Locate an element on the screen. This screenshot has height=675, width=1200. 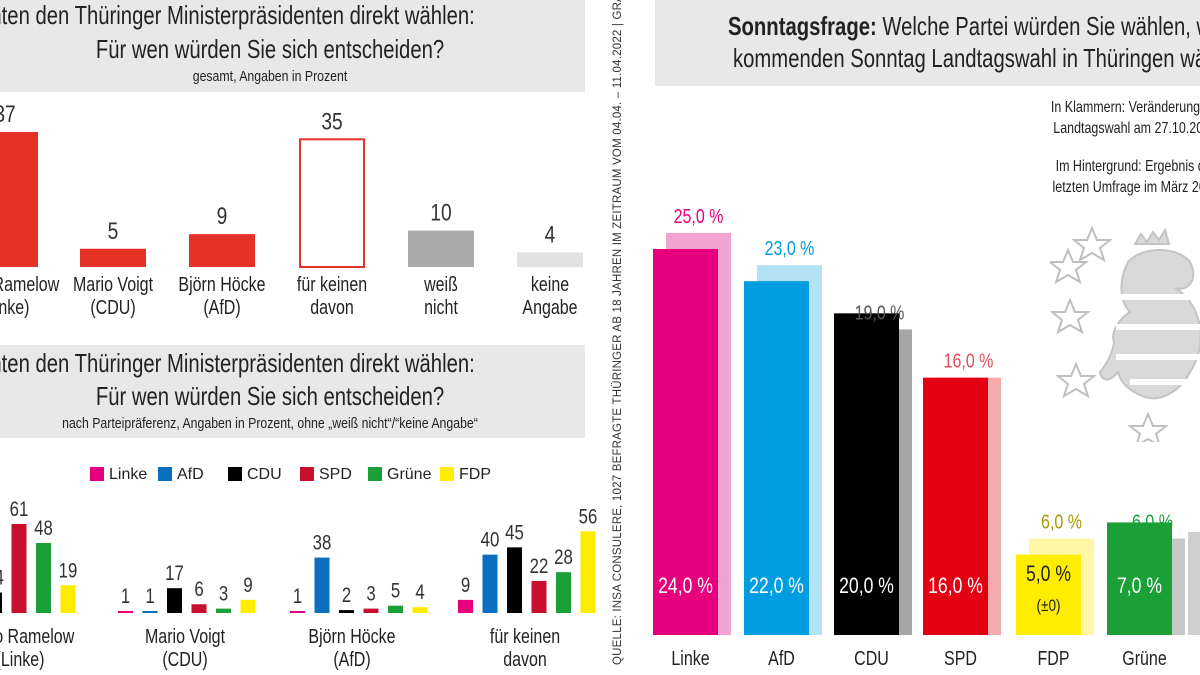
bar-value-label: 2 is located at coordinates (346, 595).